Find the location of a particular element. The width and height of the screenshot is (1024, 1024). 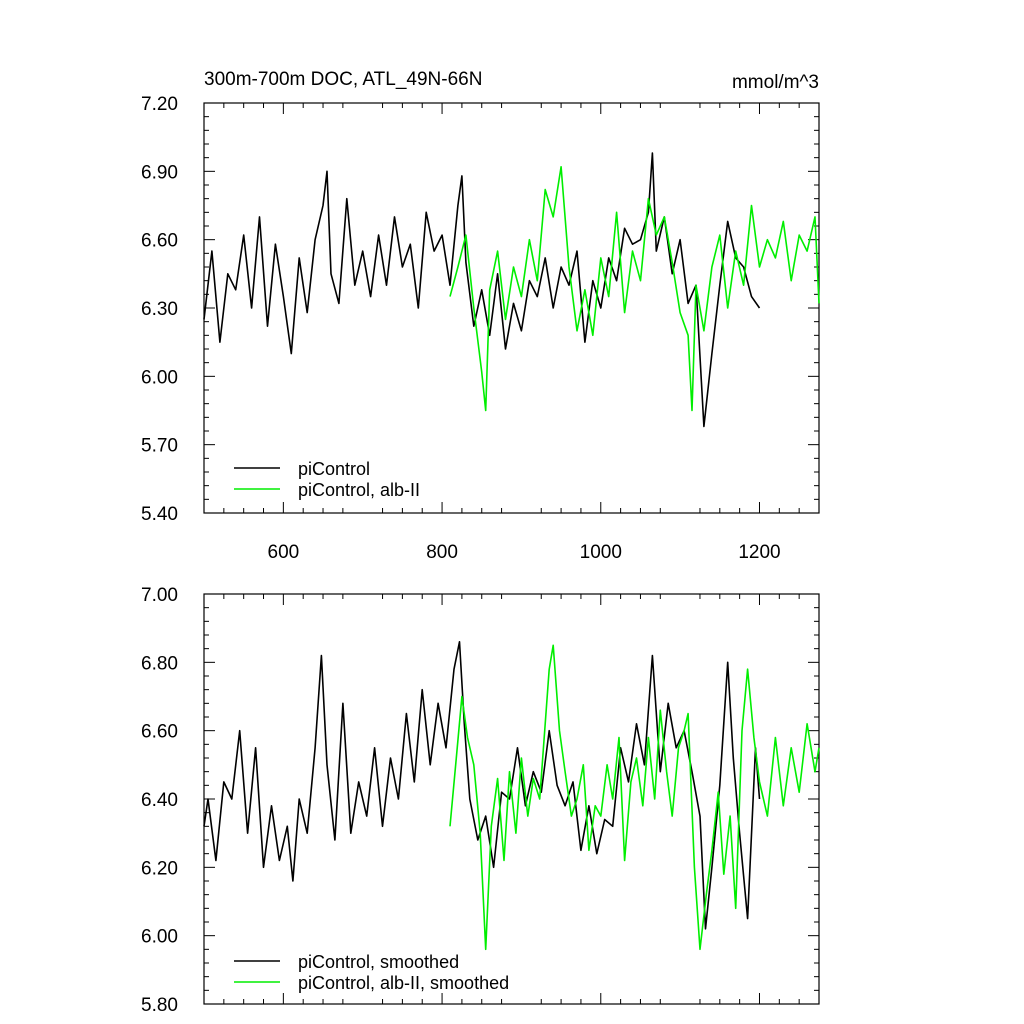

y-tick-label-bottom: 6.80 is located at coordinates (159, 663).